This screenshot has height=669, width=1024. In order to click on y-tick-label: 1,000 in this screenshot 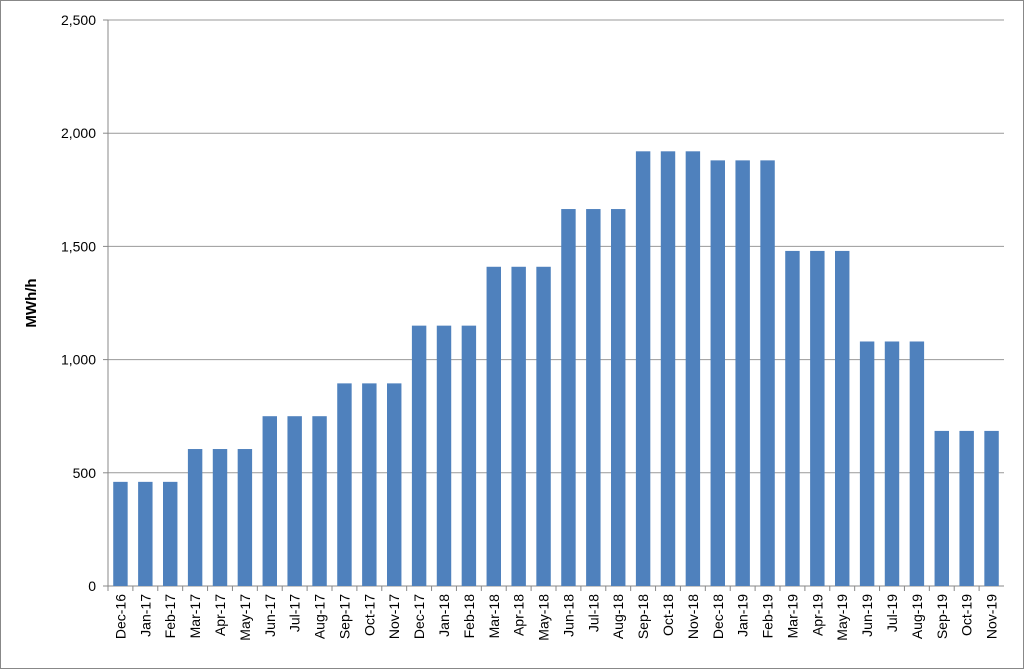, I will do `click(78, 360)`.